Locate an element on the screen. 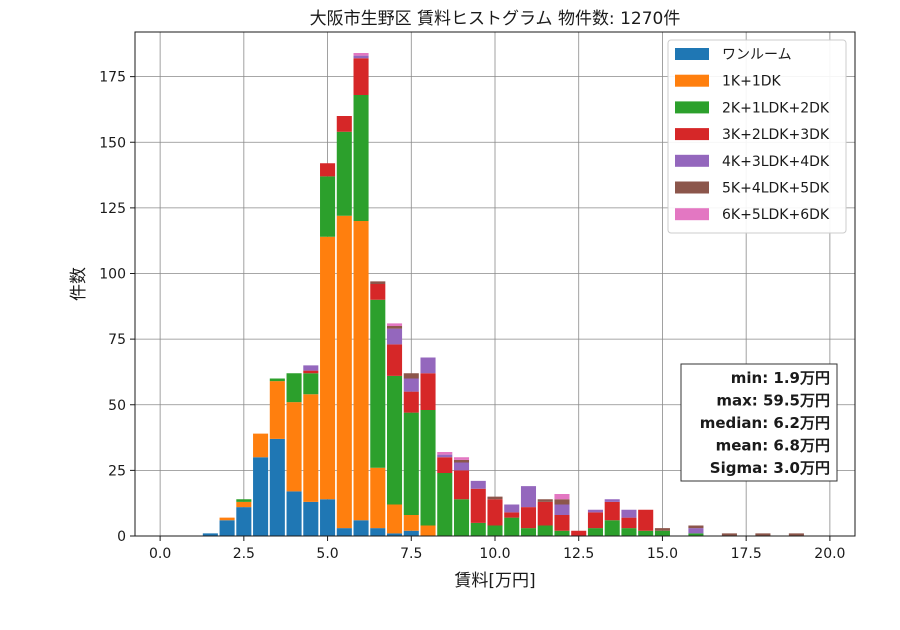 The image size is (900, 630). x-tick-label: 20.0 is located at coordinates (829, 554).